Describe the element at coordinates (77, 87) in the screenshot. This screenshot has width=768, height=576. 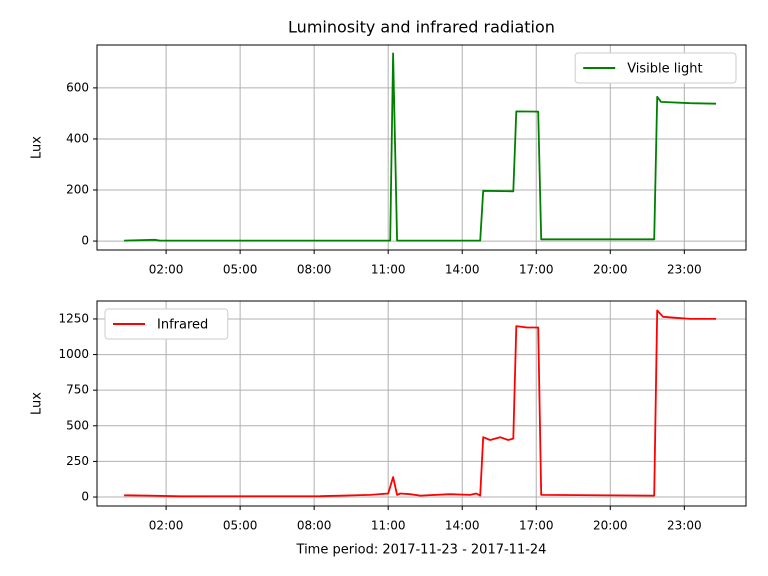
I see `y-tick-label: 600` at that location.